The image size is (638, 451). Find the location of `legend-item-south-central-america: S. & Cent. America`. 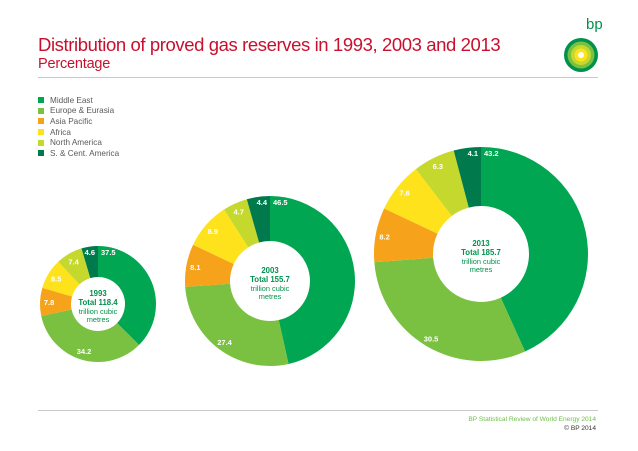

legend-item-south-central-america: S. & Cent. America is located at coordinates (78, 153).